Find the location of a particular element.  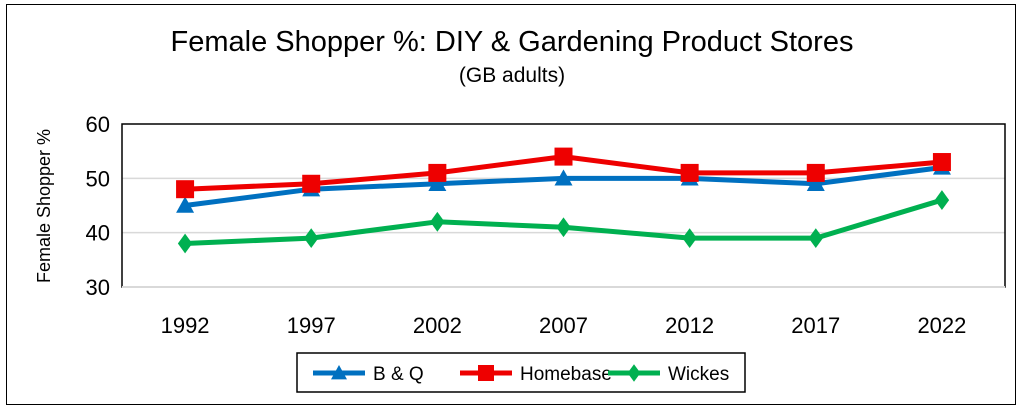

y-tick-label: 50 is located at coordinates (98, 178).